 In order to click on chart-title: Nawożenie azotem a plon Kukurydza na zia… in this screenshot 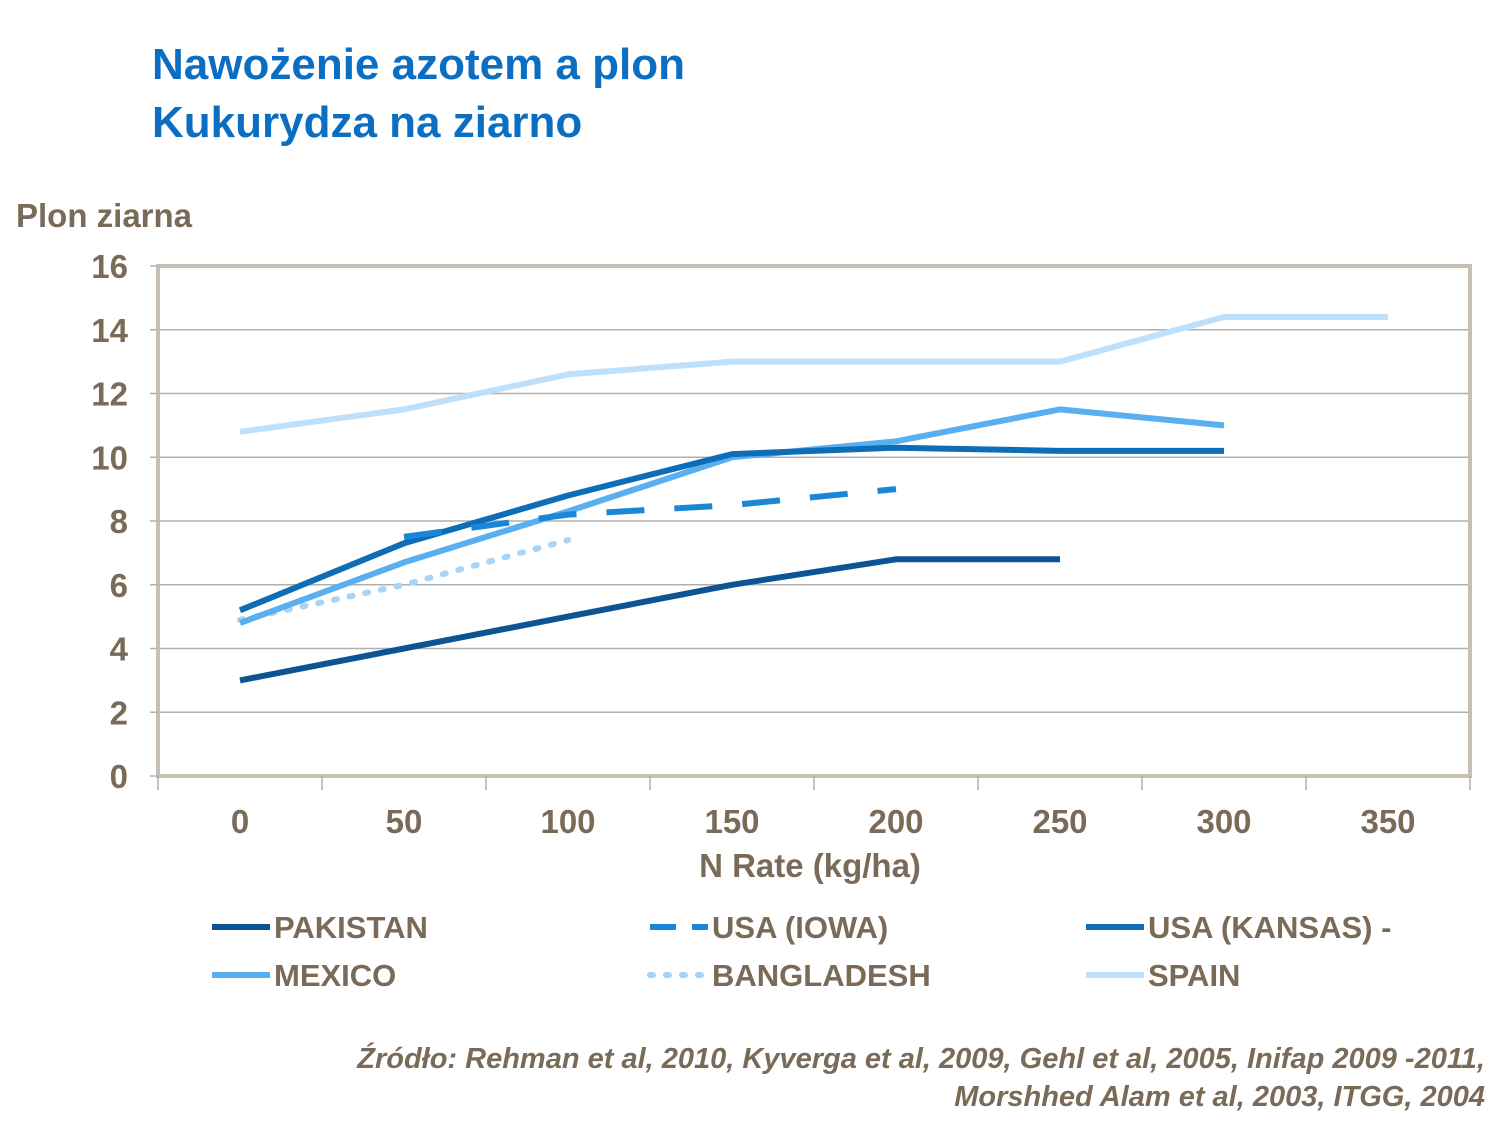, I will do `click(418, 94)`.